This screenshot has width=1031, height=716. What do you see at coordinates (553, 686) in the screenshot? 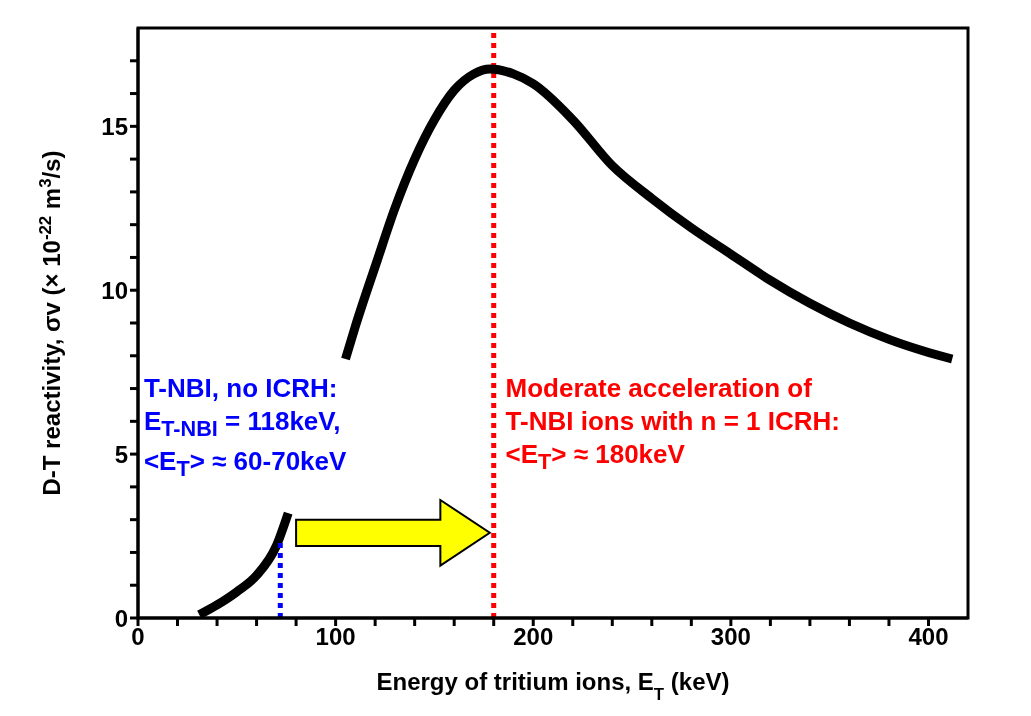
I see `x-axis-title: Energy of tritium ions, E$_{T}$ (keV)` at bounding box center [553, 686].